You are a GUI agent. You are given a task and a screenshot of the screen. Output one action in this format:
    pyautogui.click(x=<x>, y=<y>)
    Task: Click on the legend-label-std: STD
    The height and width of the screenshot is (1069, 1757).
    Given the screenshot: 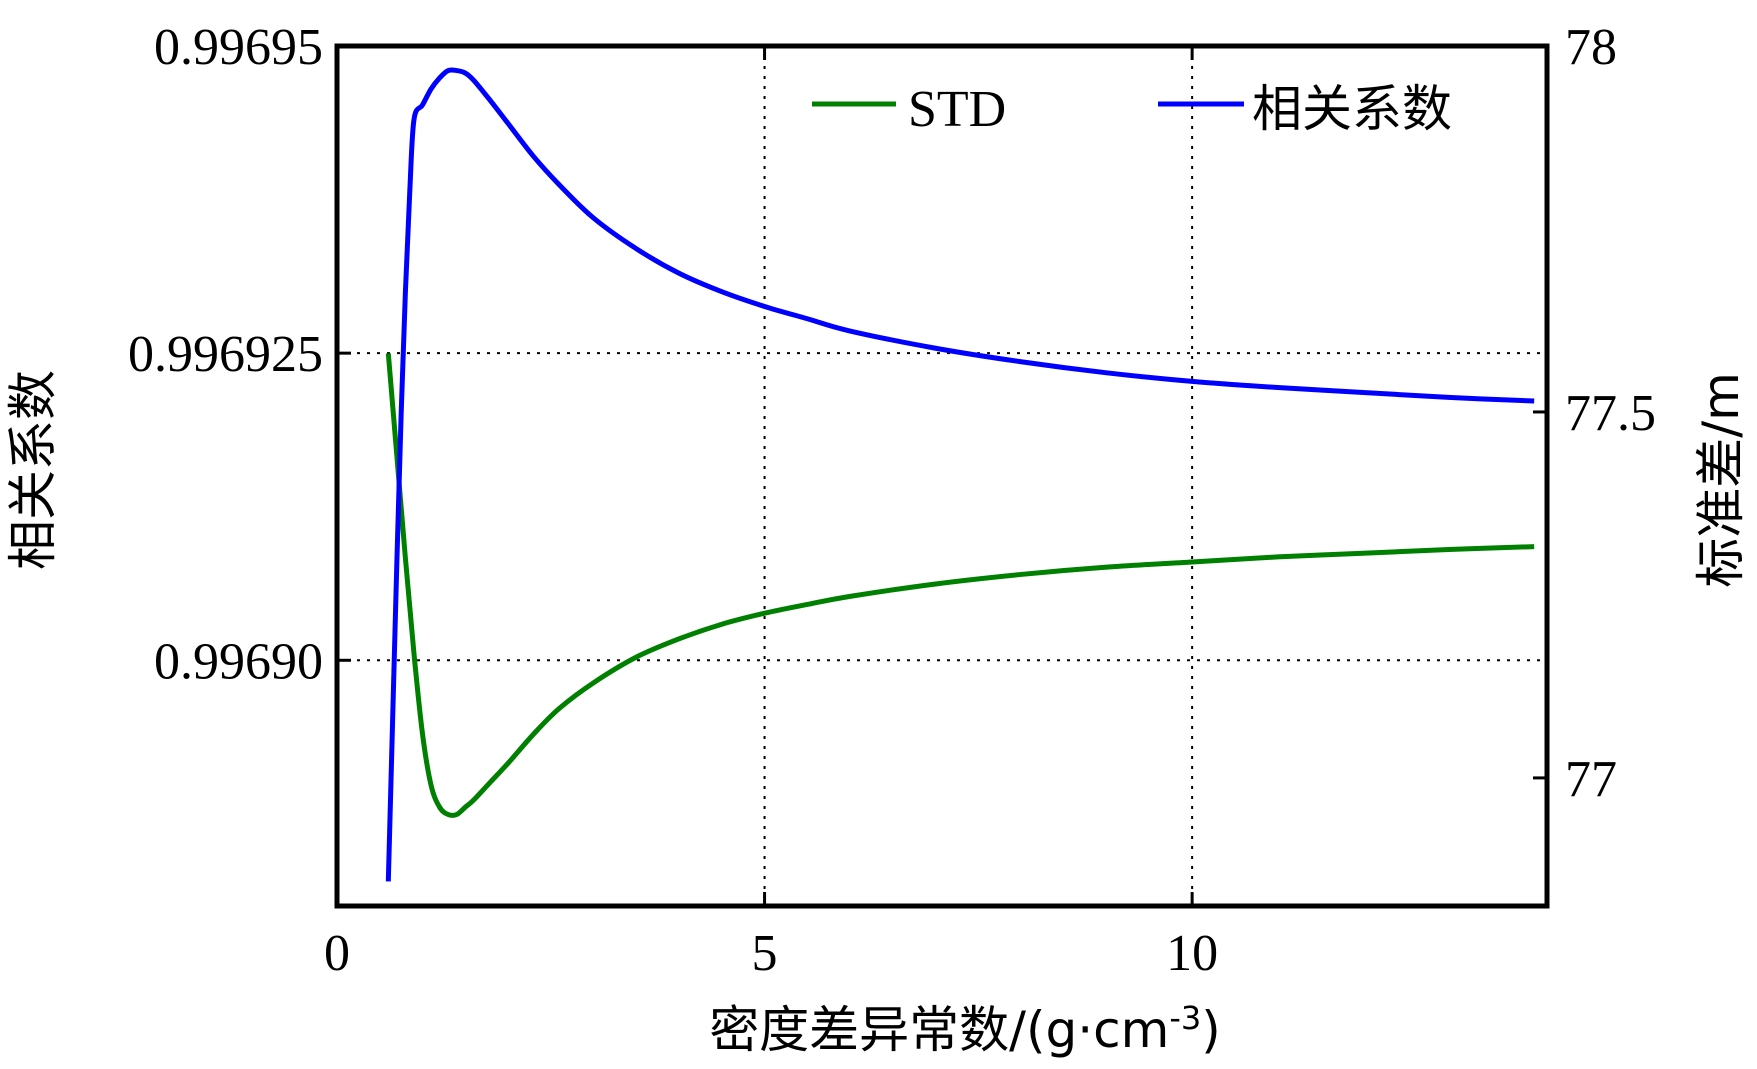 What is the action you would take?
    pyautogui.click(x=957, y=109)
    